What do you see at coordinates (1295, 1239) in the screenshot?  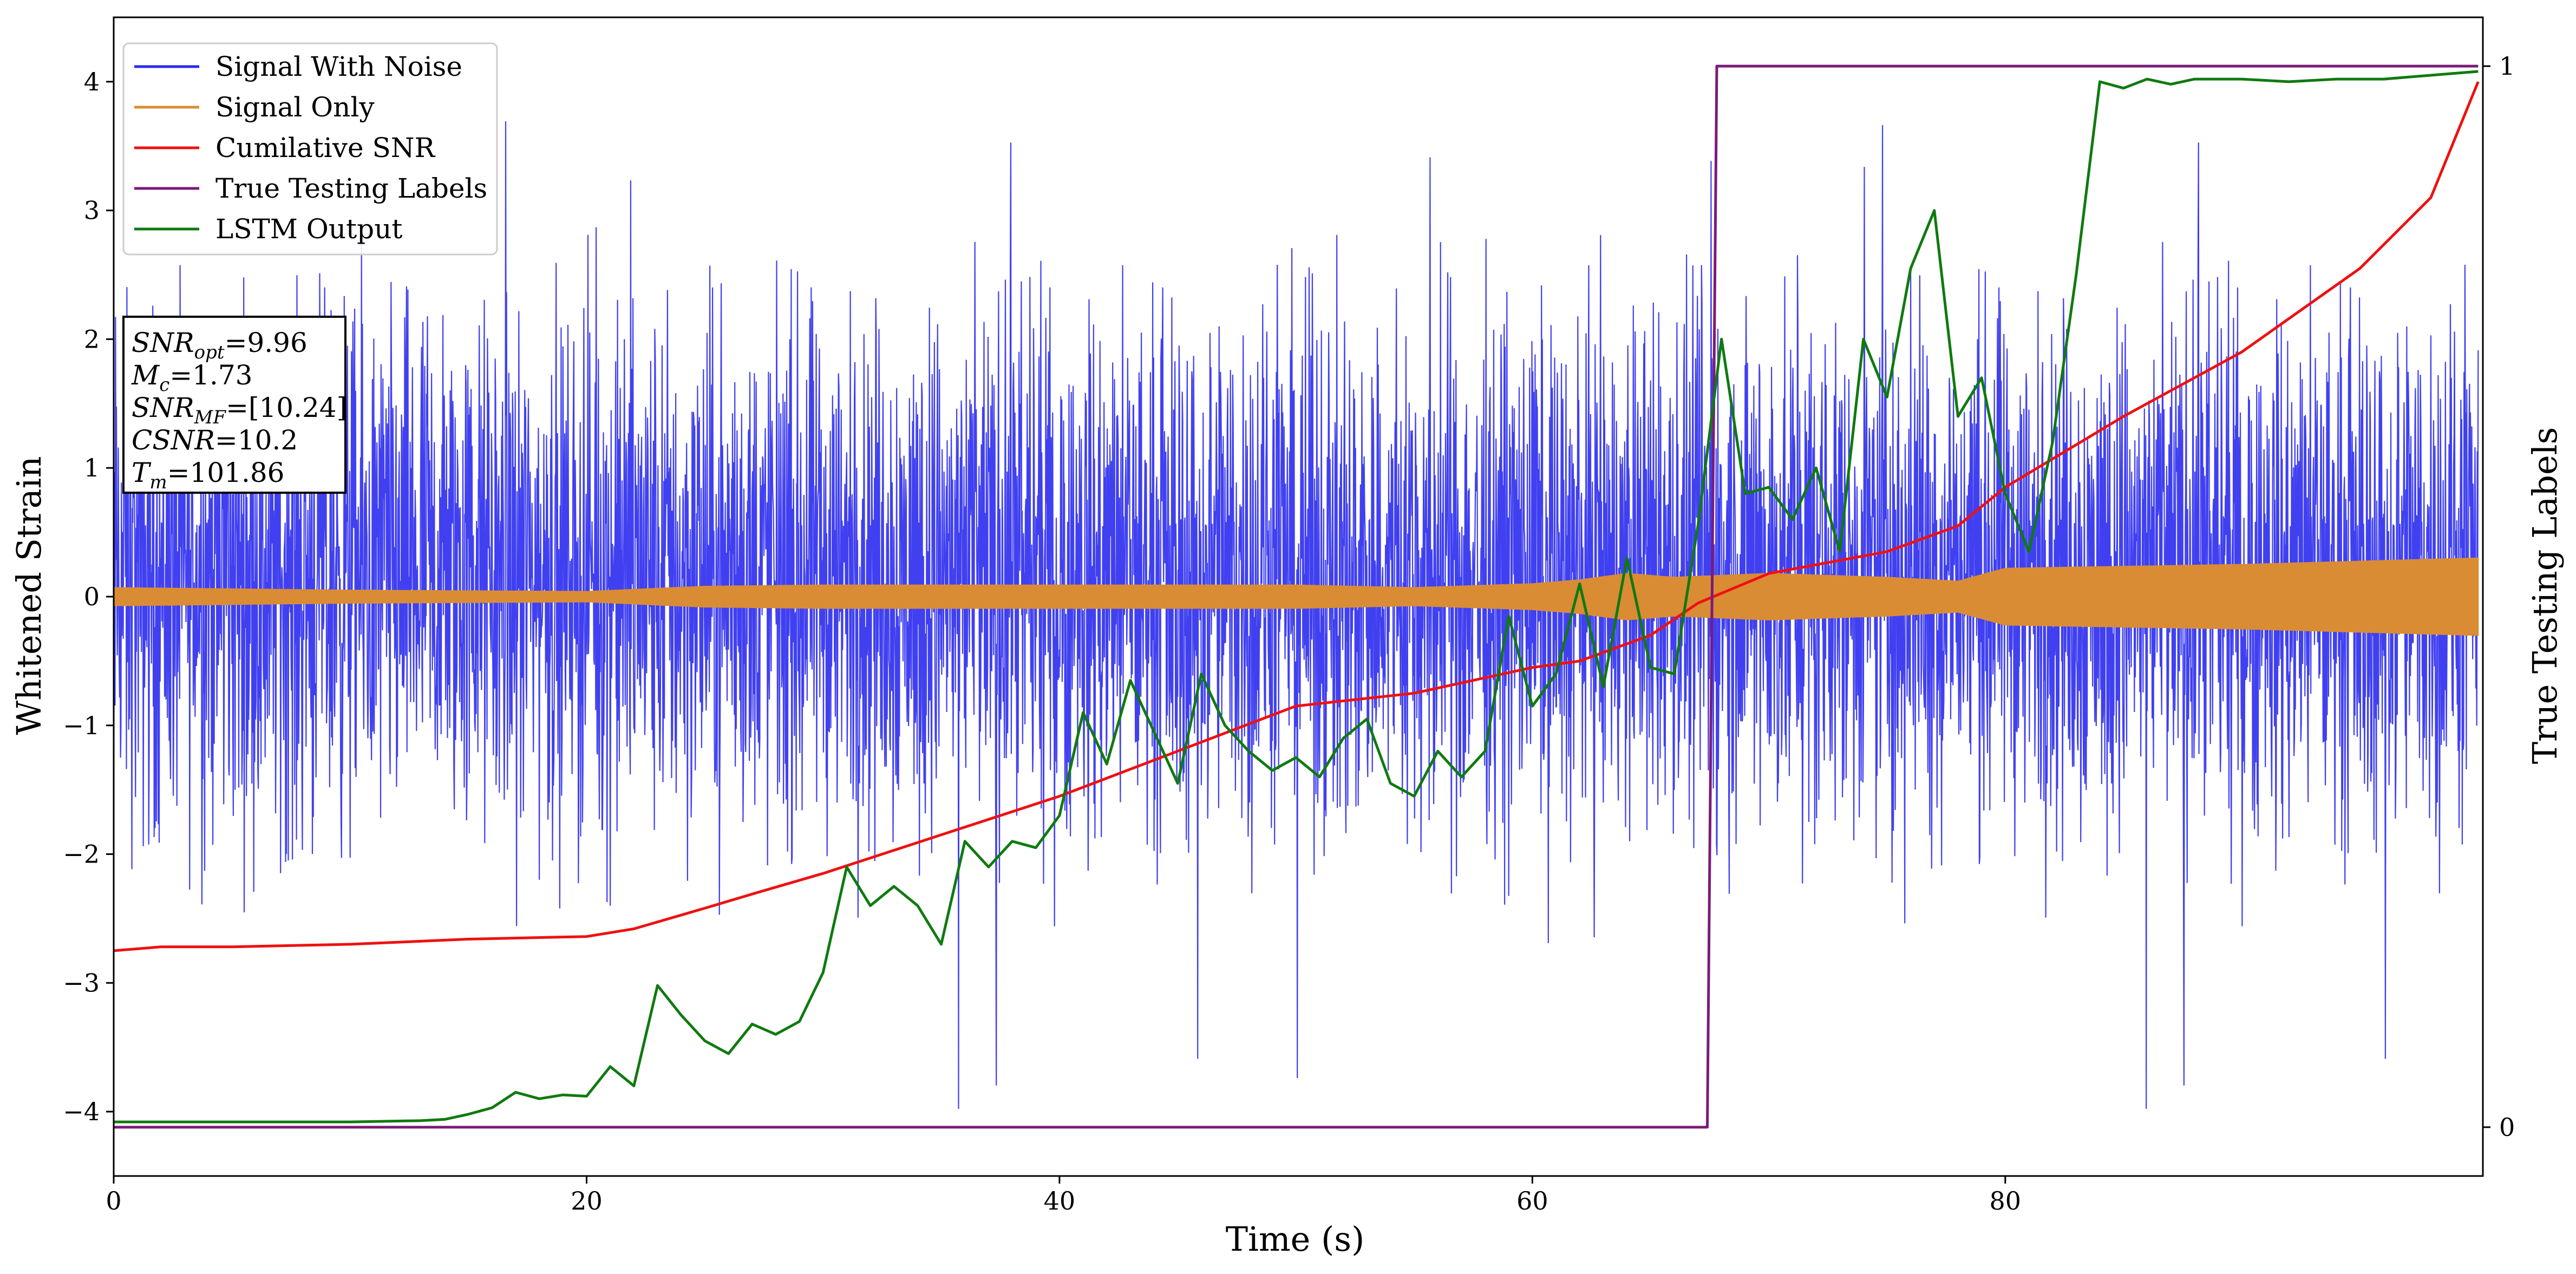 I see `x-axis-label: Time (s)` at bounding box center [1295, 1239].